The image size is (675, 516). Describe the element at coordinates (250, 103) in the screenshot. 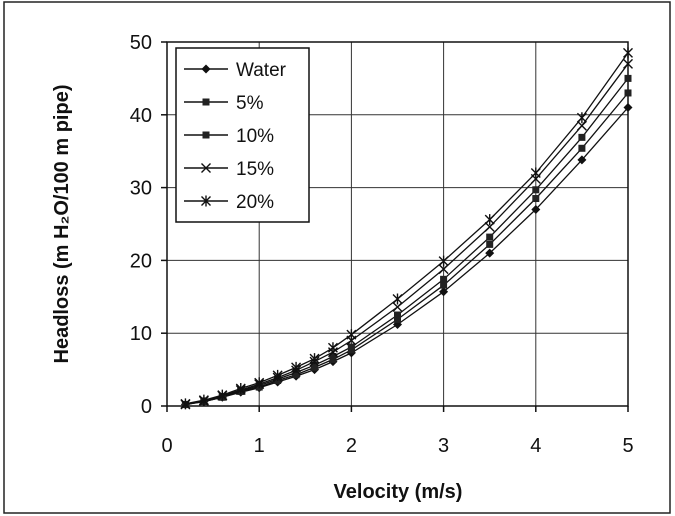

I see `legend-label: 5%` at that location.